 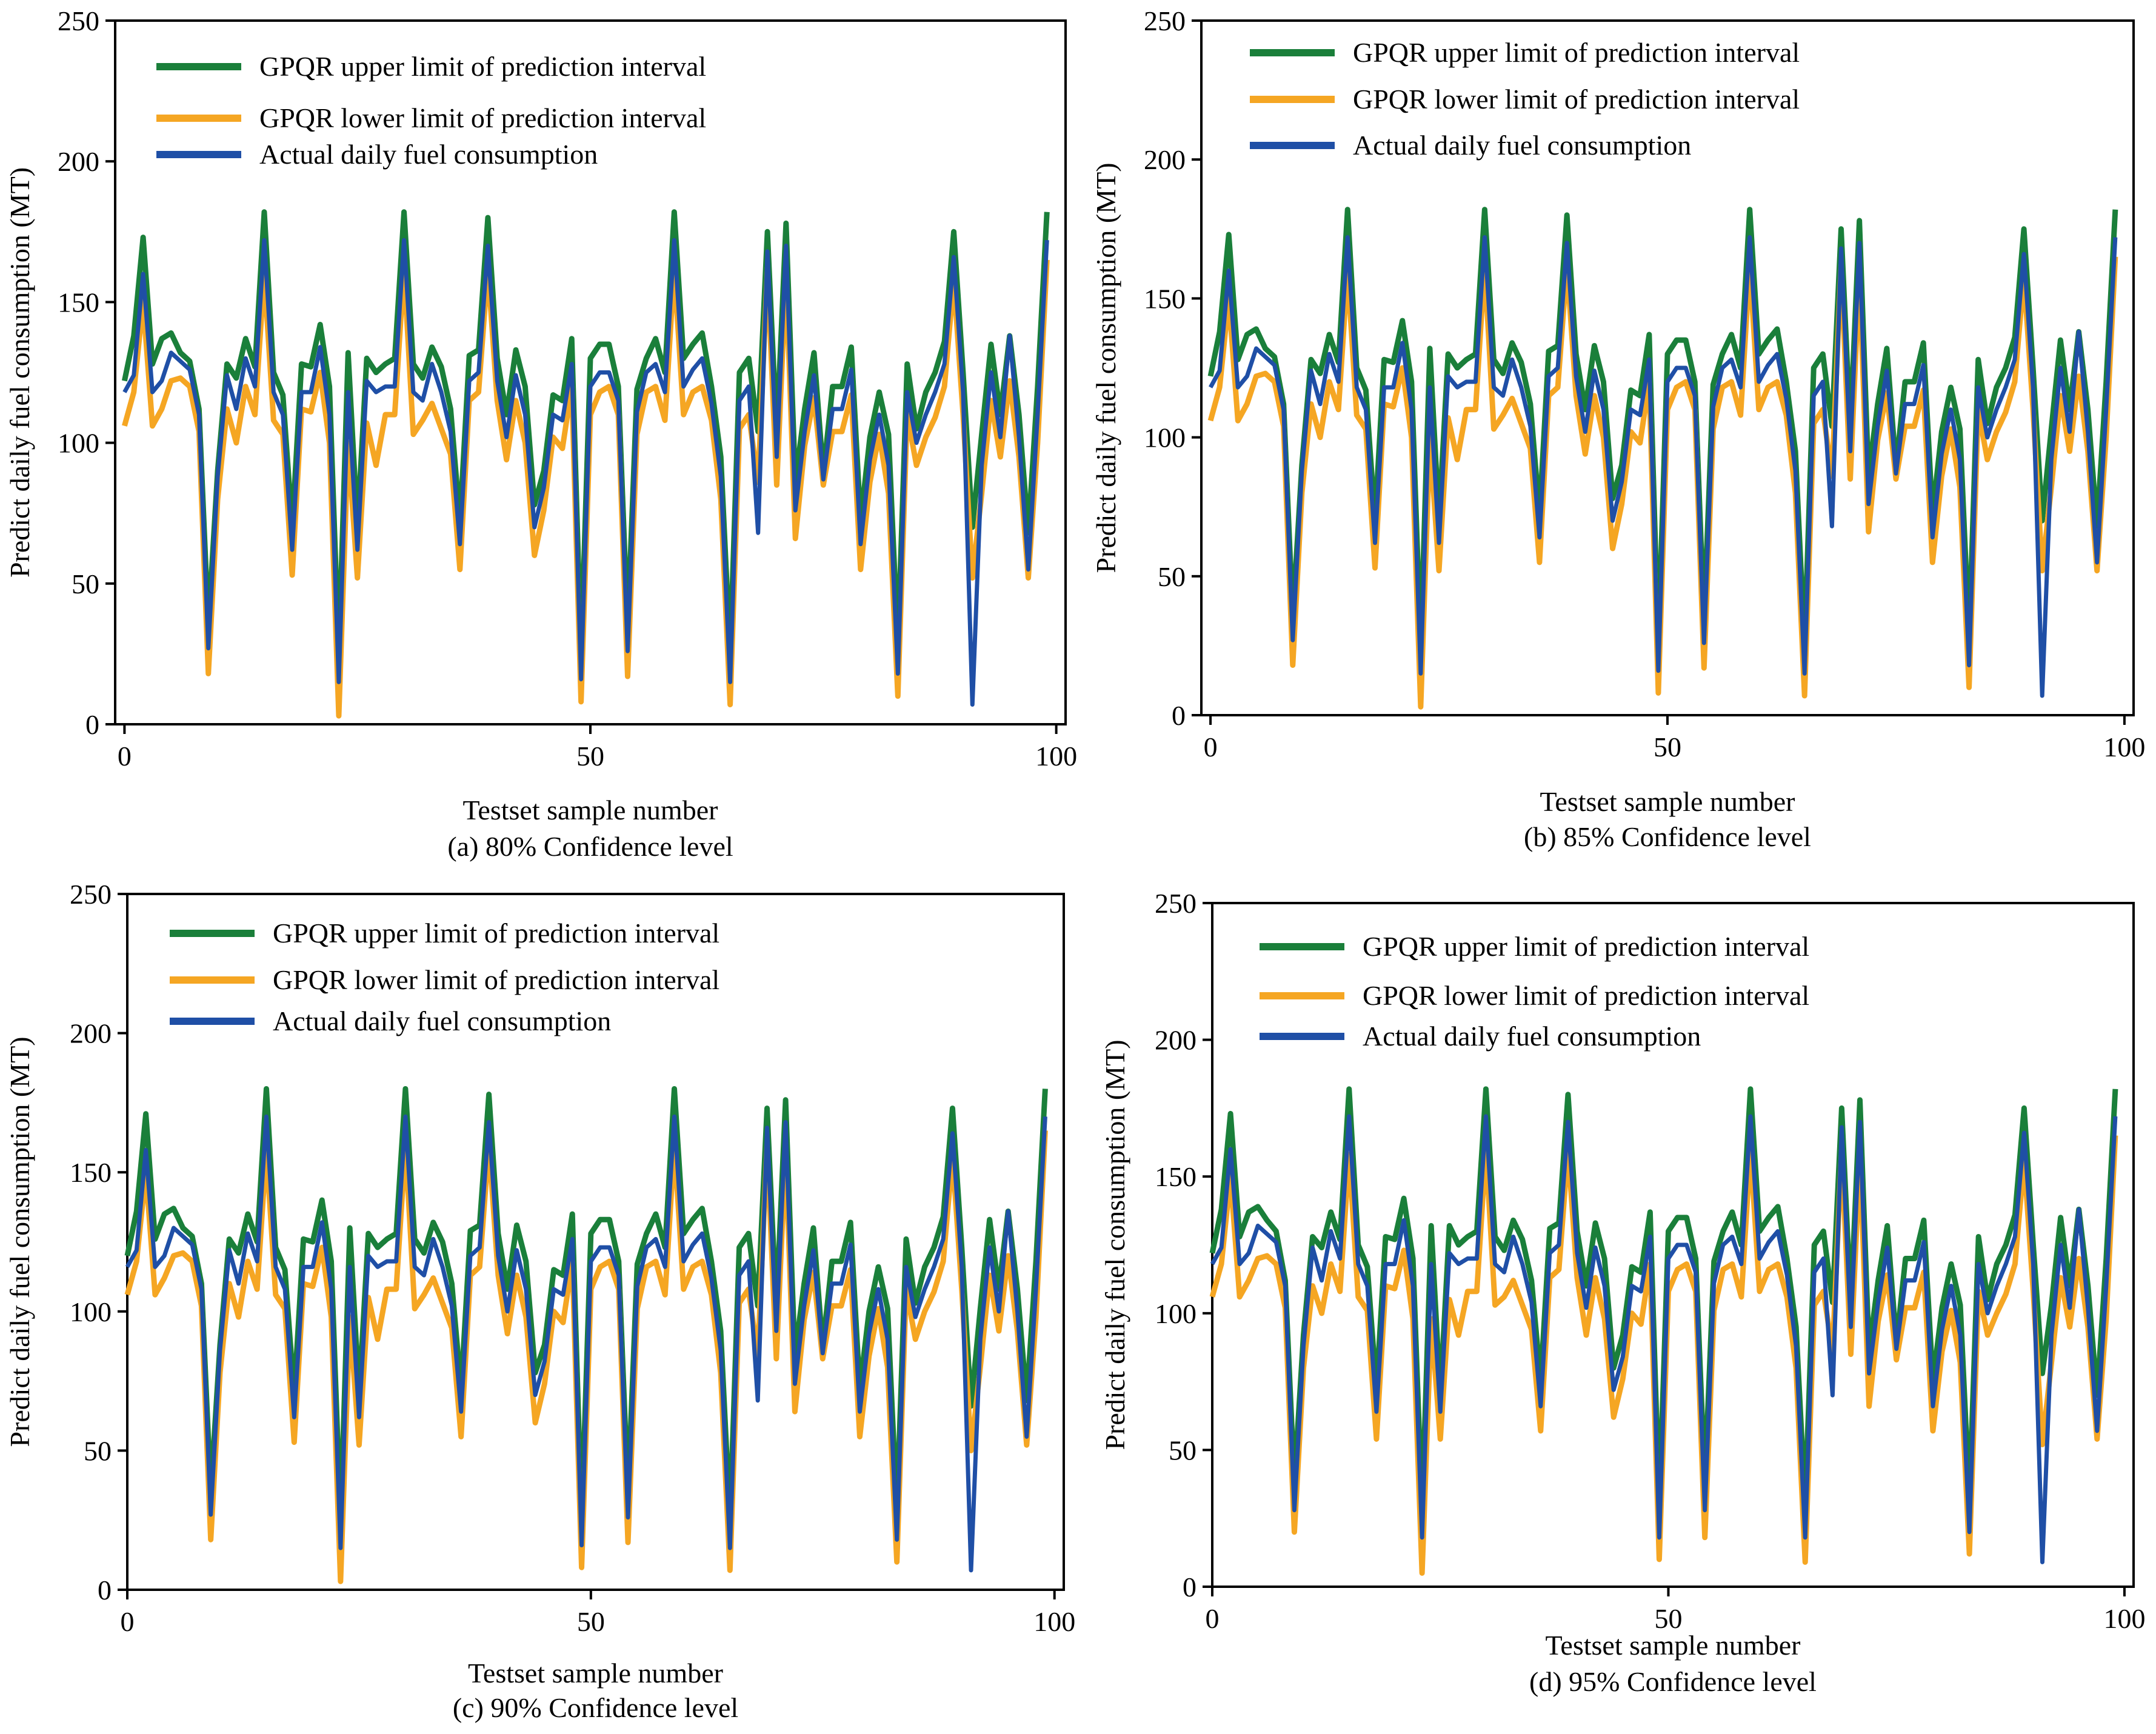 What do you see at coordinates (590, 846) in the screenshot?
I see `panel-caption: (a) 80% Confidence level` at bounding box center [590, 846].